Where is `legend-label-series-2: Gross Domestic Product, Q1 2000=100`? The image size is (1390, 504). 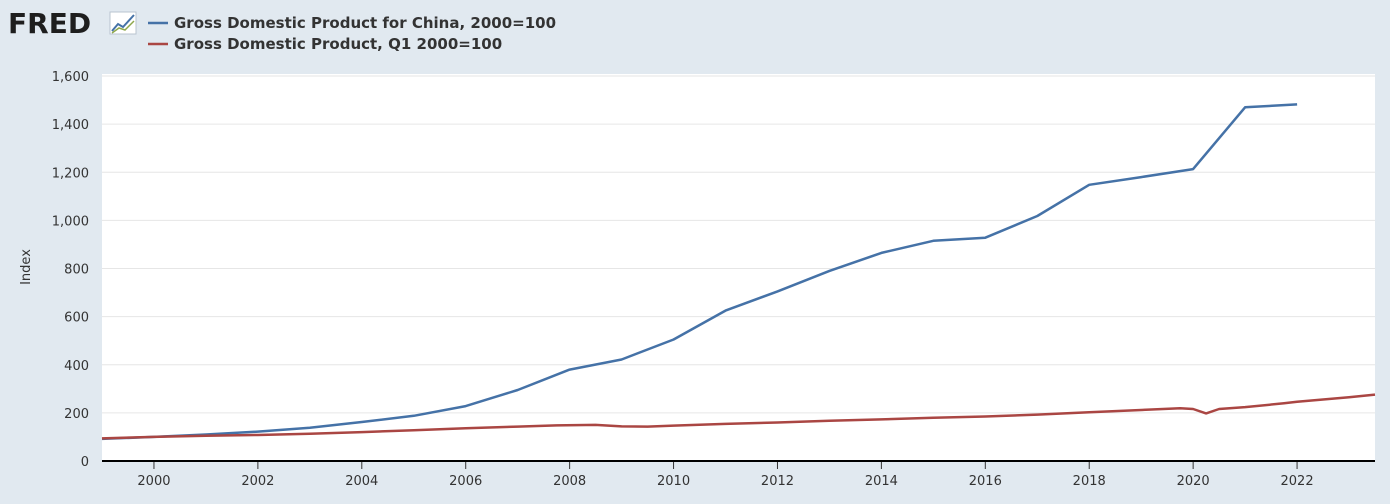 legend-label-series-2: Gross Domestic Product, Q1 2000=100 is located at coordinates (338, 44).